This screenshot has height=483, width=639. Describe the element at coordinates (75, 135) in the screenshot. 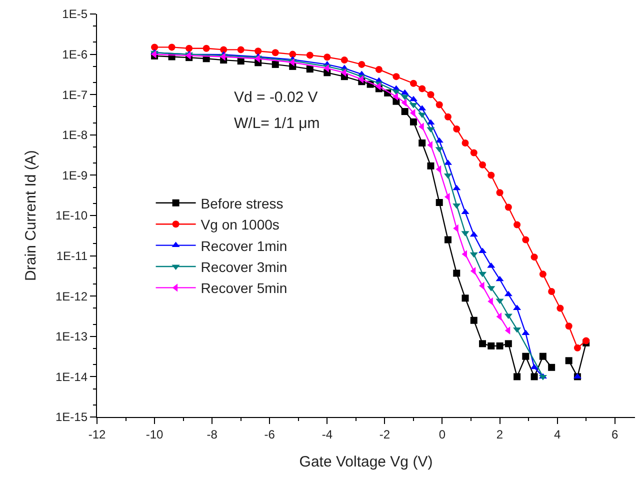

I see `y-tick-label: 1E-8` at that location.